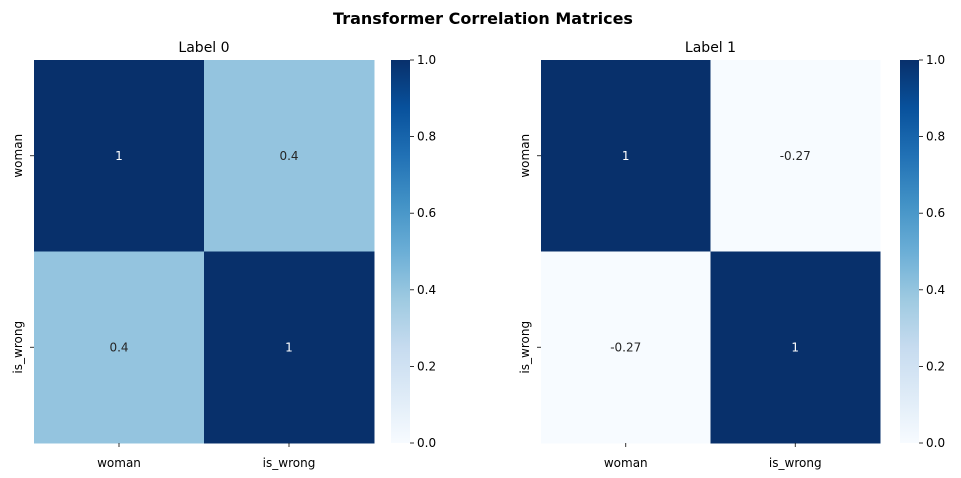 The width and height of the screenshot is (961, 478). What do you see at coordinates (483, 18) in the screenshot?
I see `figure-title: Transformer Correlation Matrices` at bounding box center [483, 18].